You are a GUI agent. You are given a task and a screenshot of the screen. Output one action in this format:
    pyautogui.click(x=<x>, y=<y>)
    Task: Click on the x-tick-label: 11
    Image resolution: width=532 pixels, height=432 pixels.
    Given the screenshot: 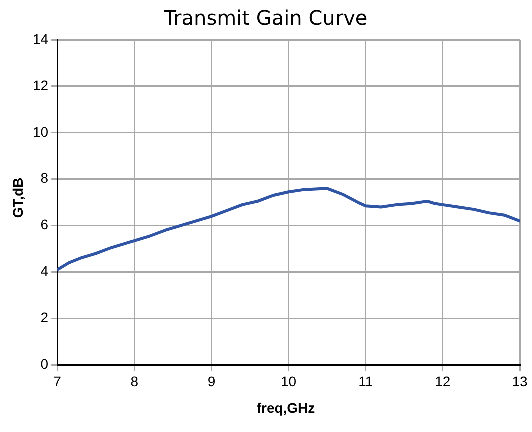 What is the action you would take?
    pyautogui.click(x=366, y=381)
    